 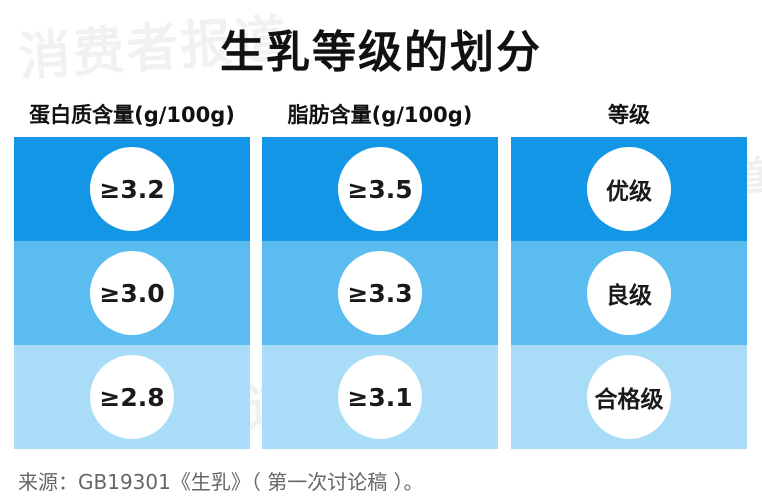 I want to click on table-cell: ≥3.2, so click(x=132, y=189).